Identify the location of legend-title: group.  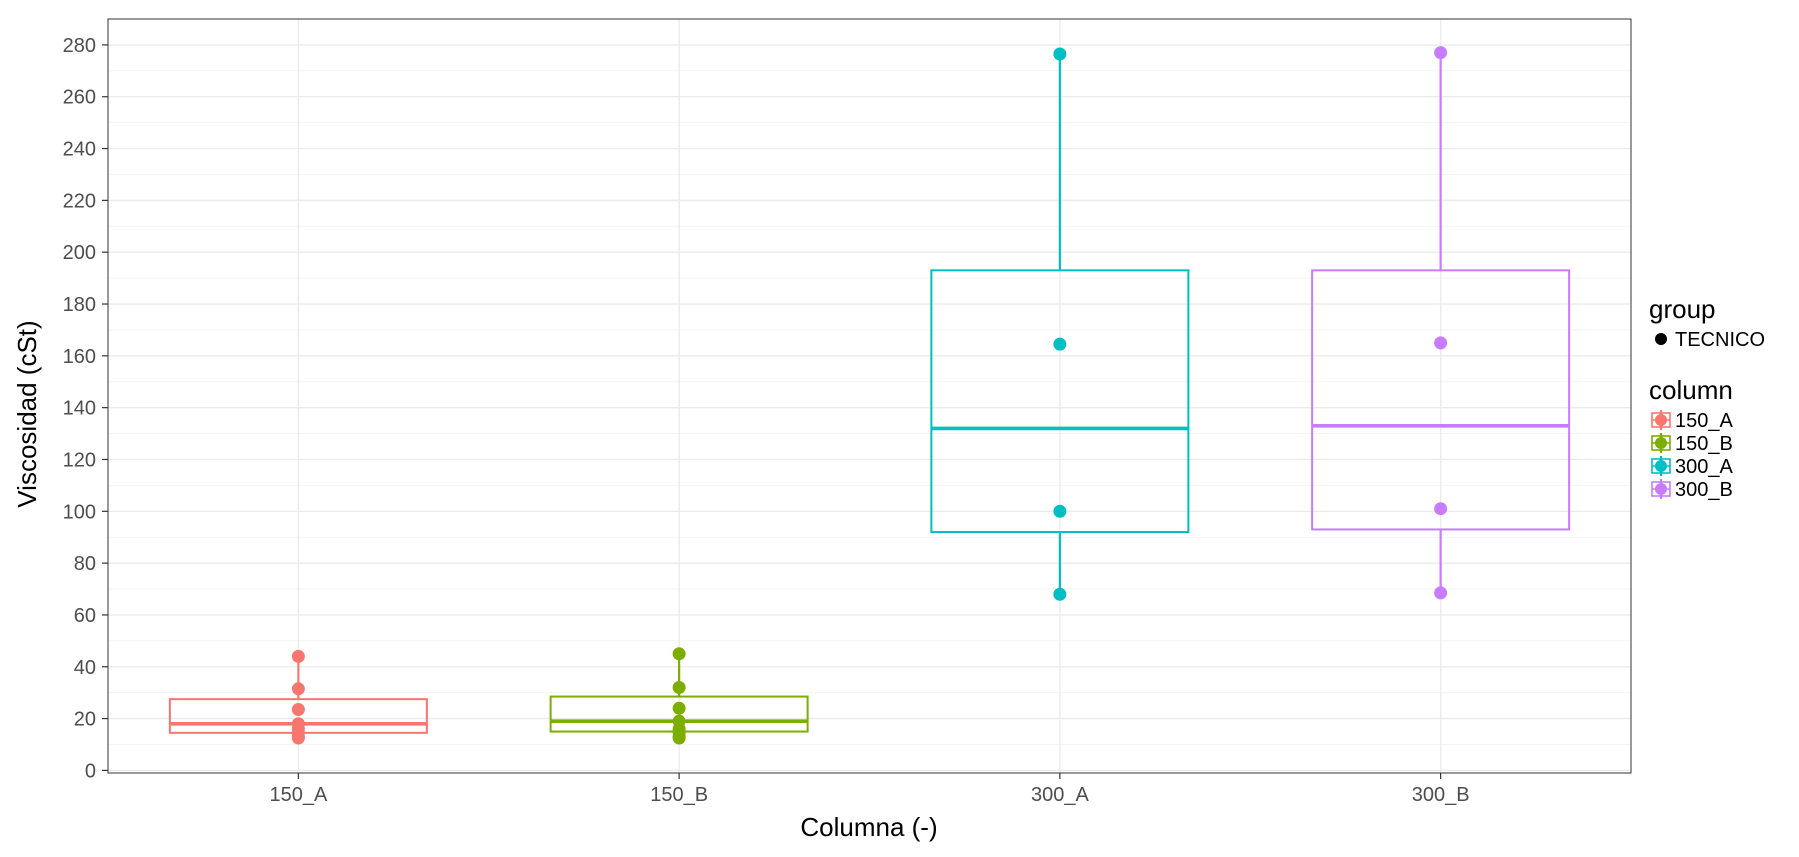
(1682, 309).